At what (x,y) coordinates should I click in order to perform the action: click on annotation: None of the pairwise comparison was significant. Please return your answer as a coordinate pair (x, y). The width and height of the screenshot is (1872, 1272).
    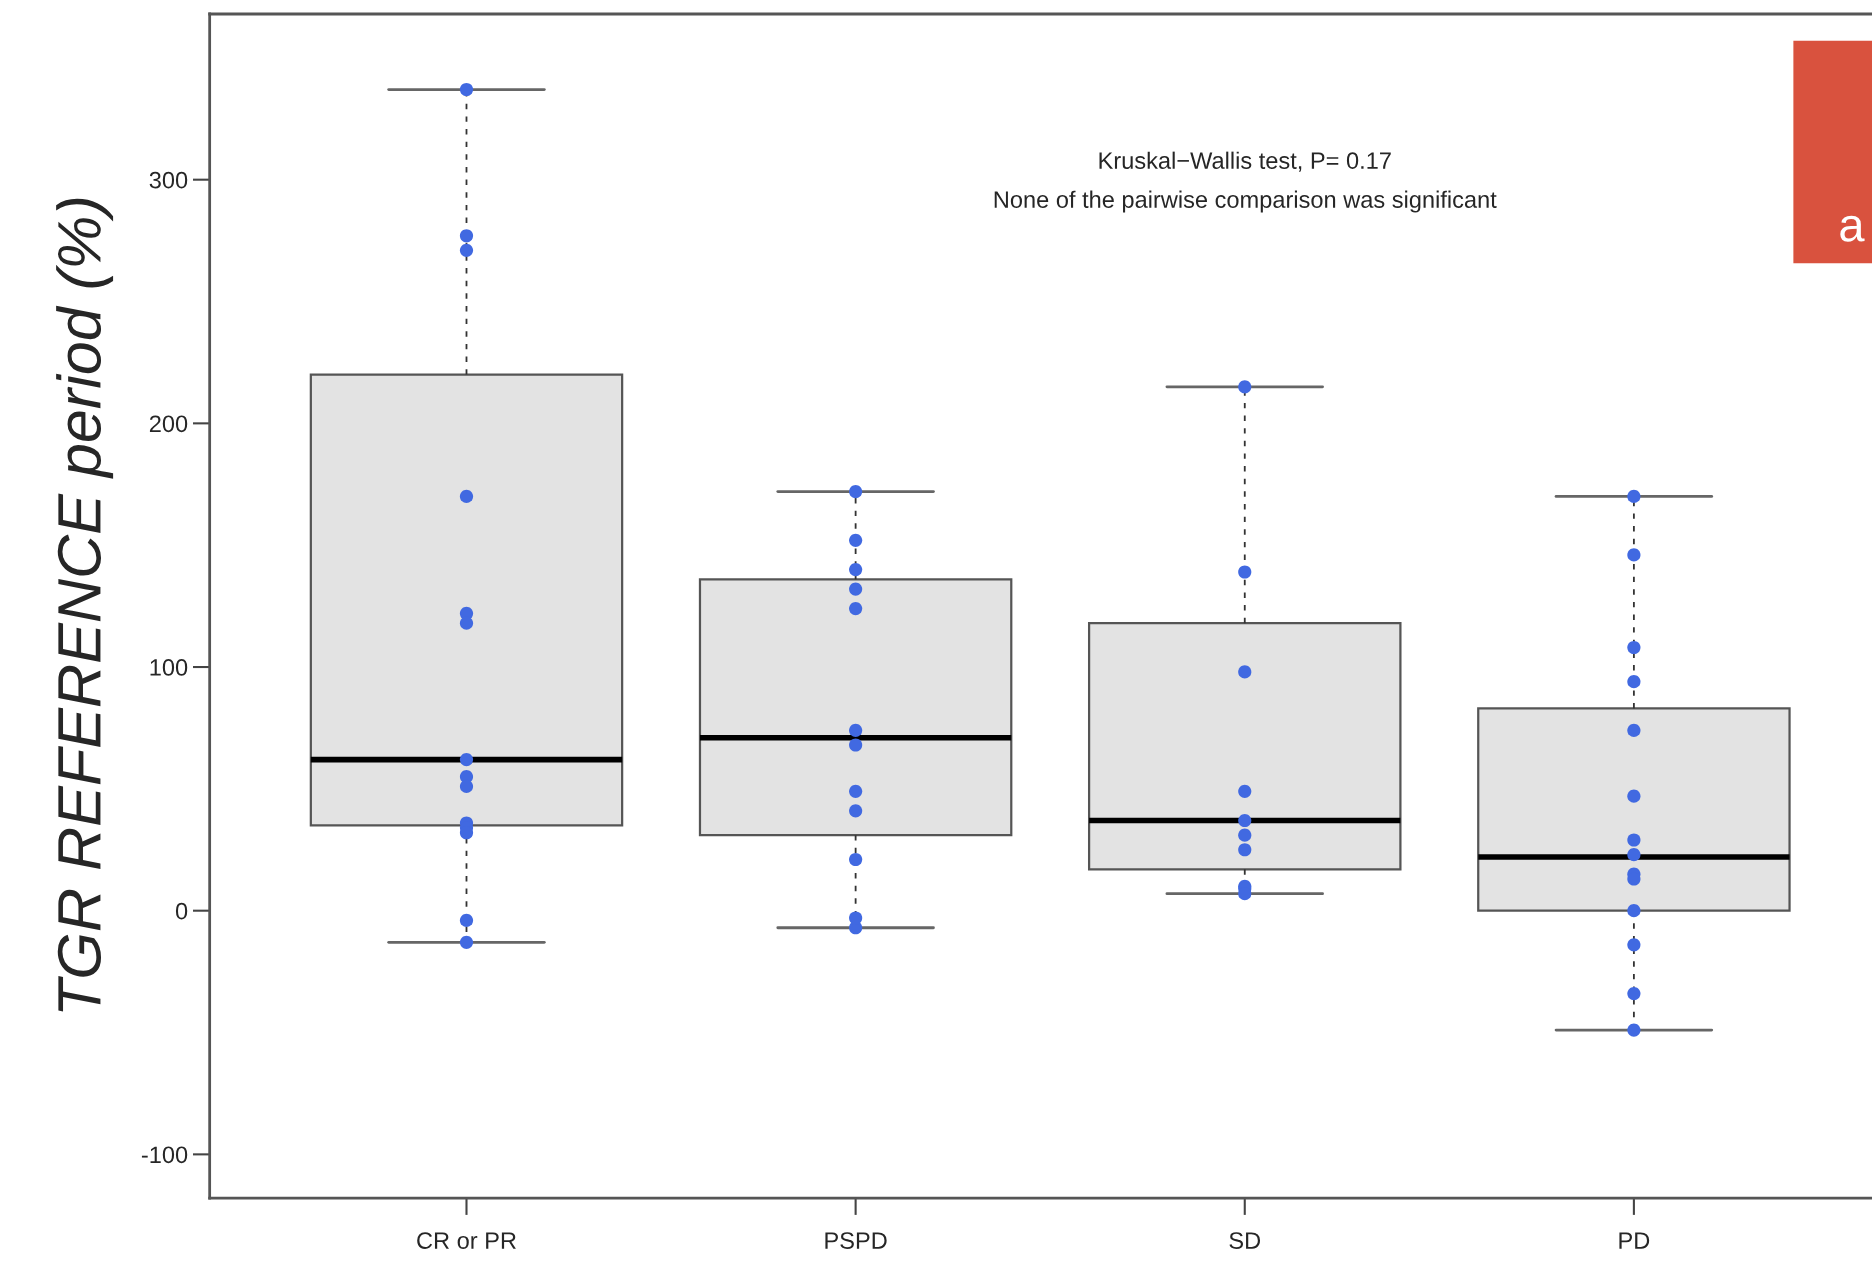
    Looking at the image, I should click on (1245, 201).